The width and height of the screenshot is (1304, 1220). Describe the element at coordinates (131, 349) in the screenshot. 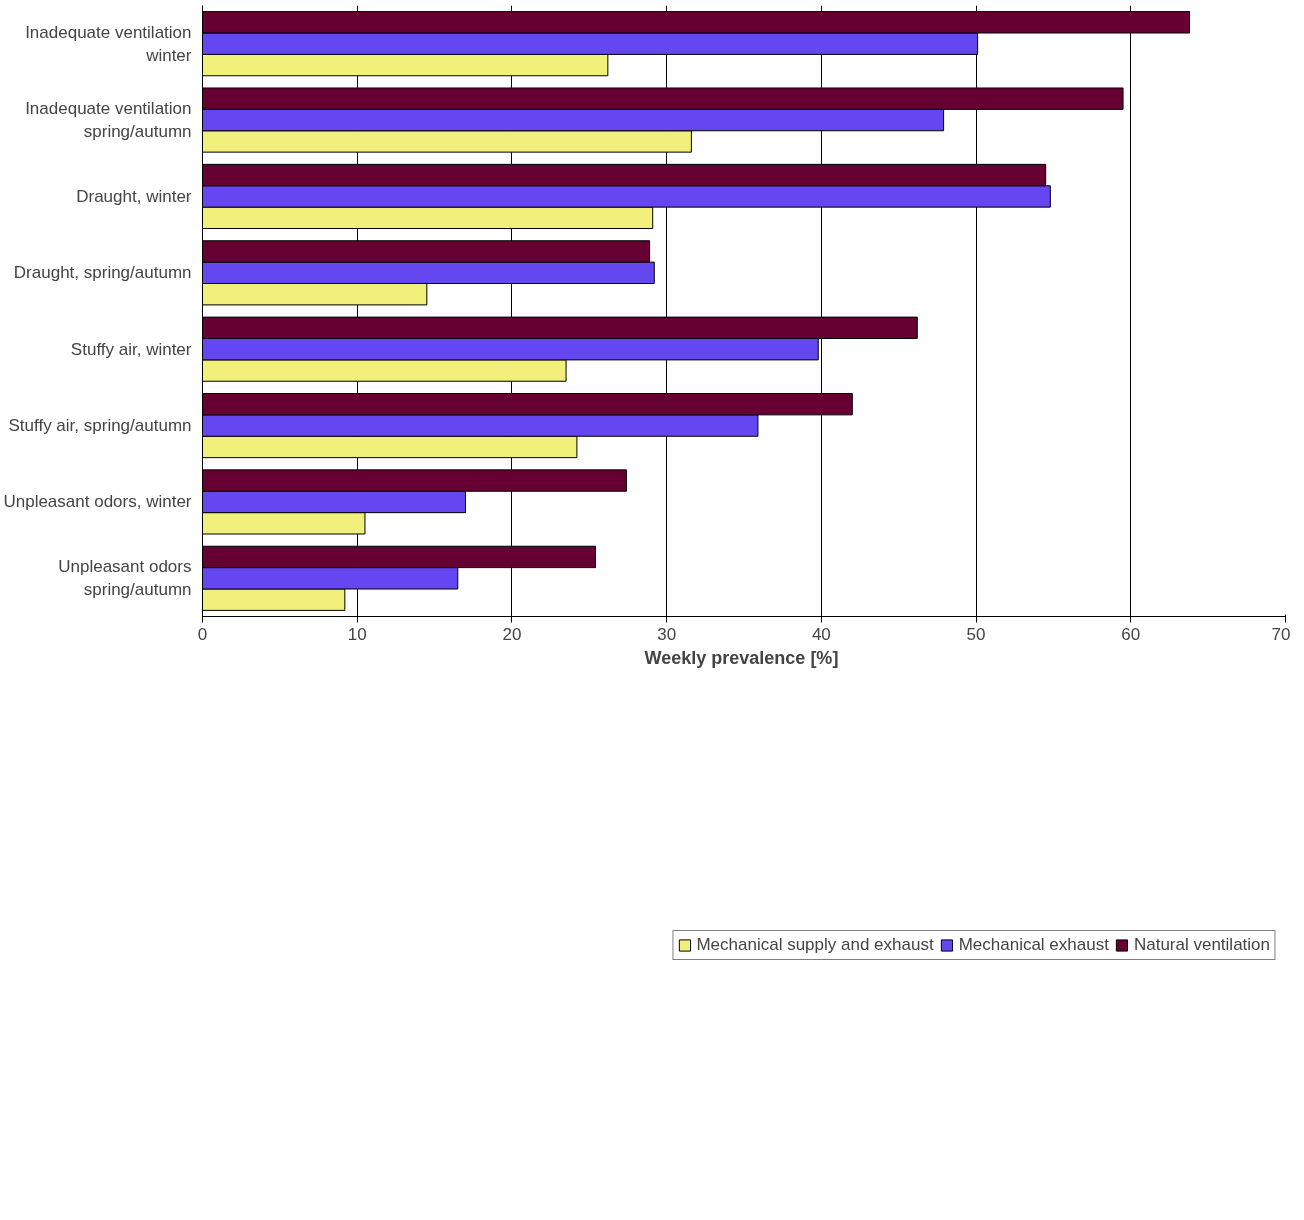

I see `y-tick-label: Stuffy air, winter` at that location.